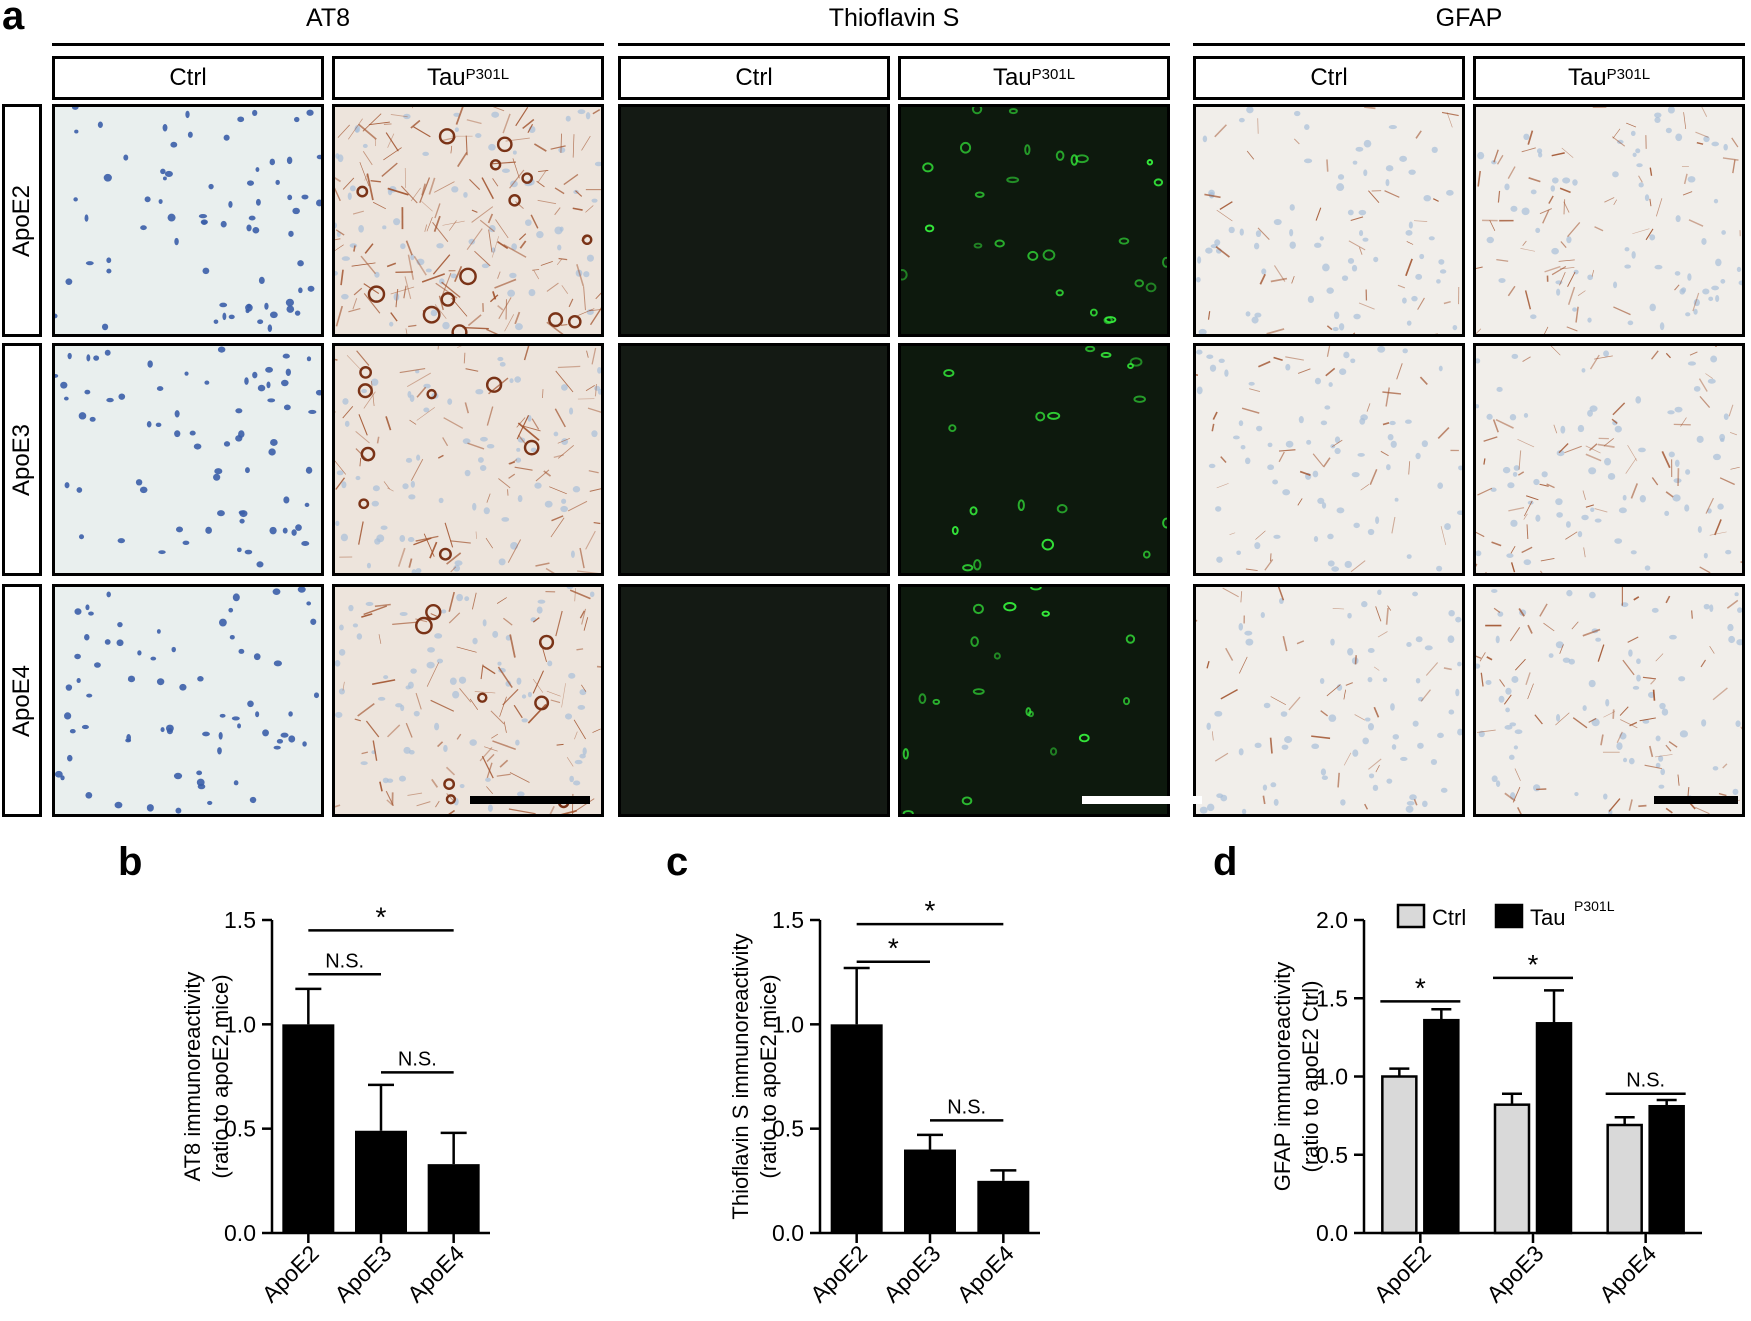 This screenshot has width=1751, height=1321. Describe the element at coordinates (328, 18) in the screenshot. I see `group-title: AT8` at that location.